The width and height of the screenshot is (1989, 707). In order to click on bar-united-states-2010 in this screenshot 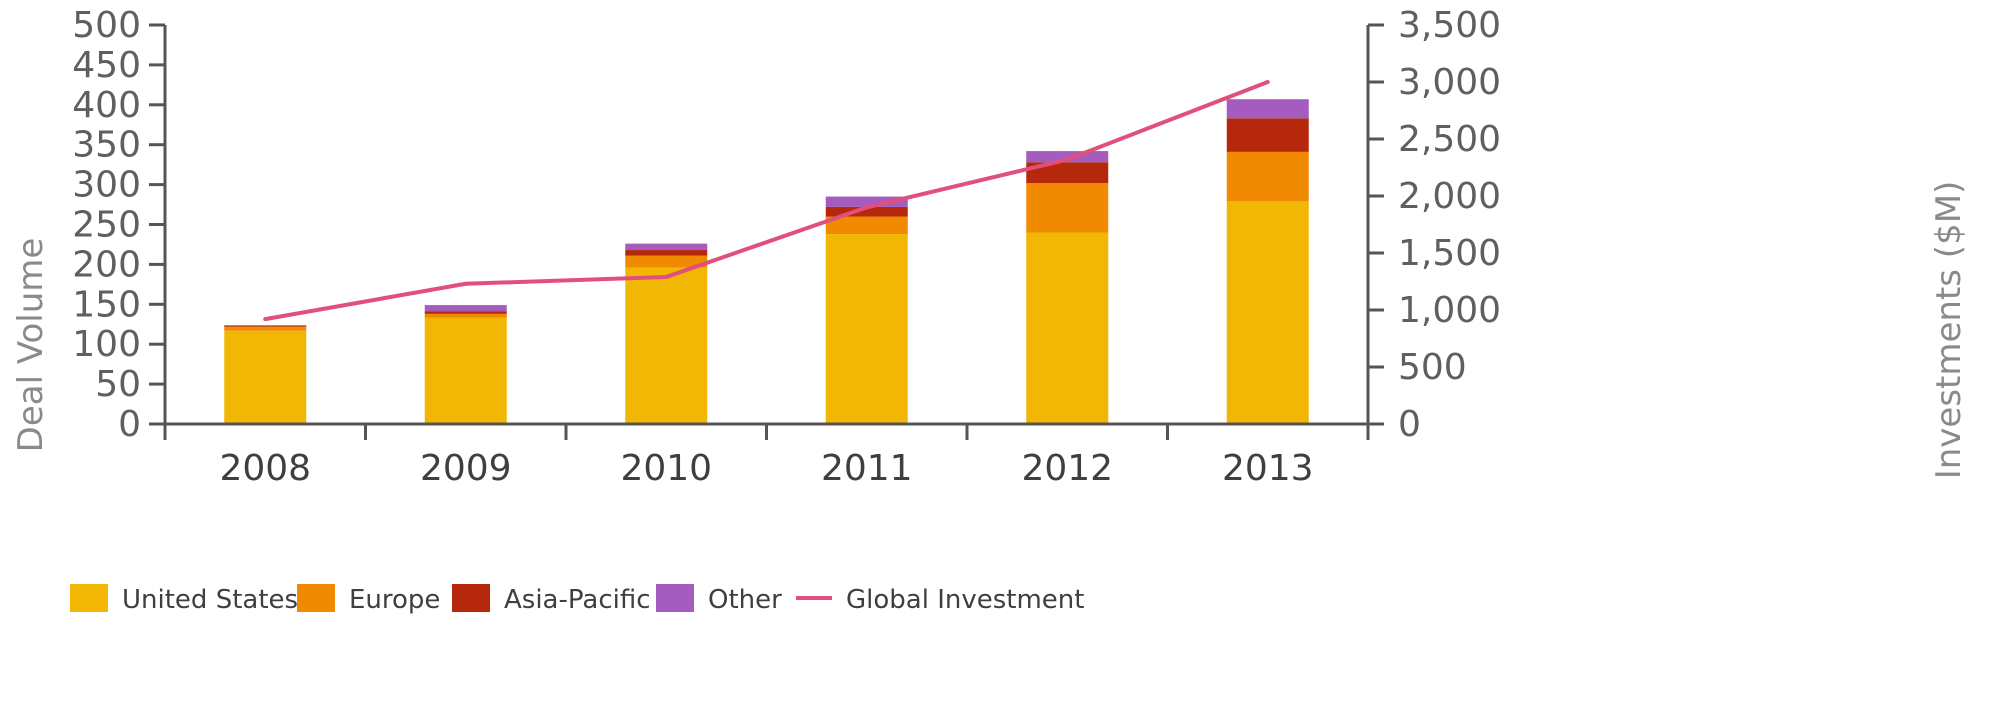, I will do `click(666, 345)`.